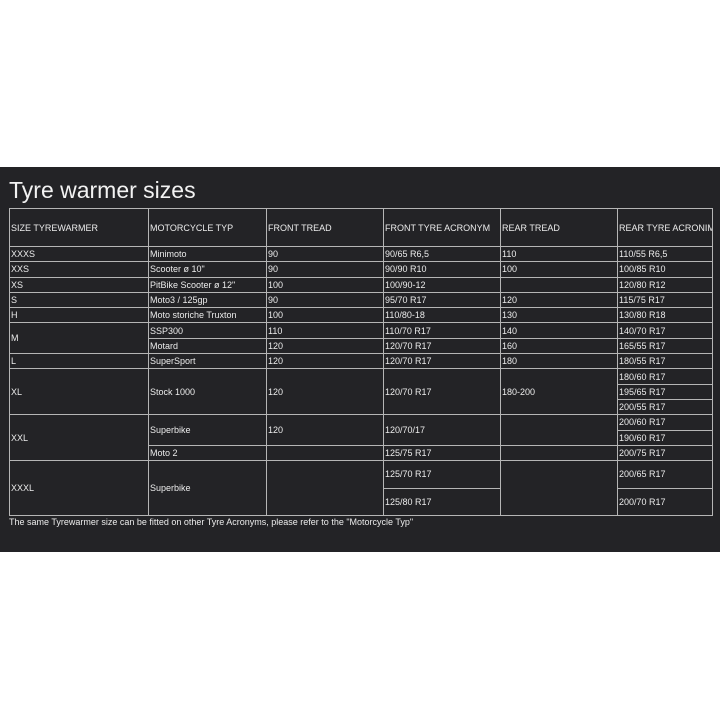 The width and height of the screenshot is (720, 720). I want to click on table-cell: 200/75 R17, so click(665, 453).